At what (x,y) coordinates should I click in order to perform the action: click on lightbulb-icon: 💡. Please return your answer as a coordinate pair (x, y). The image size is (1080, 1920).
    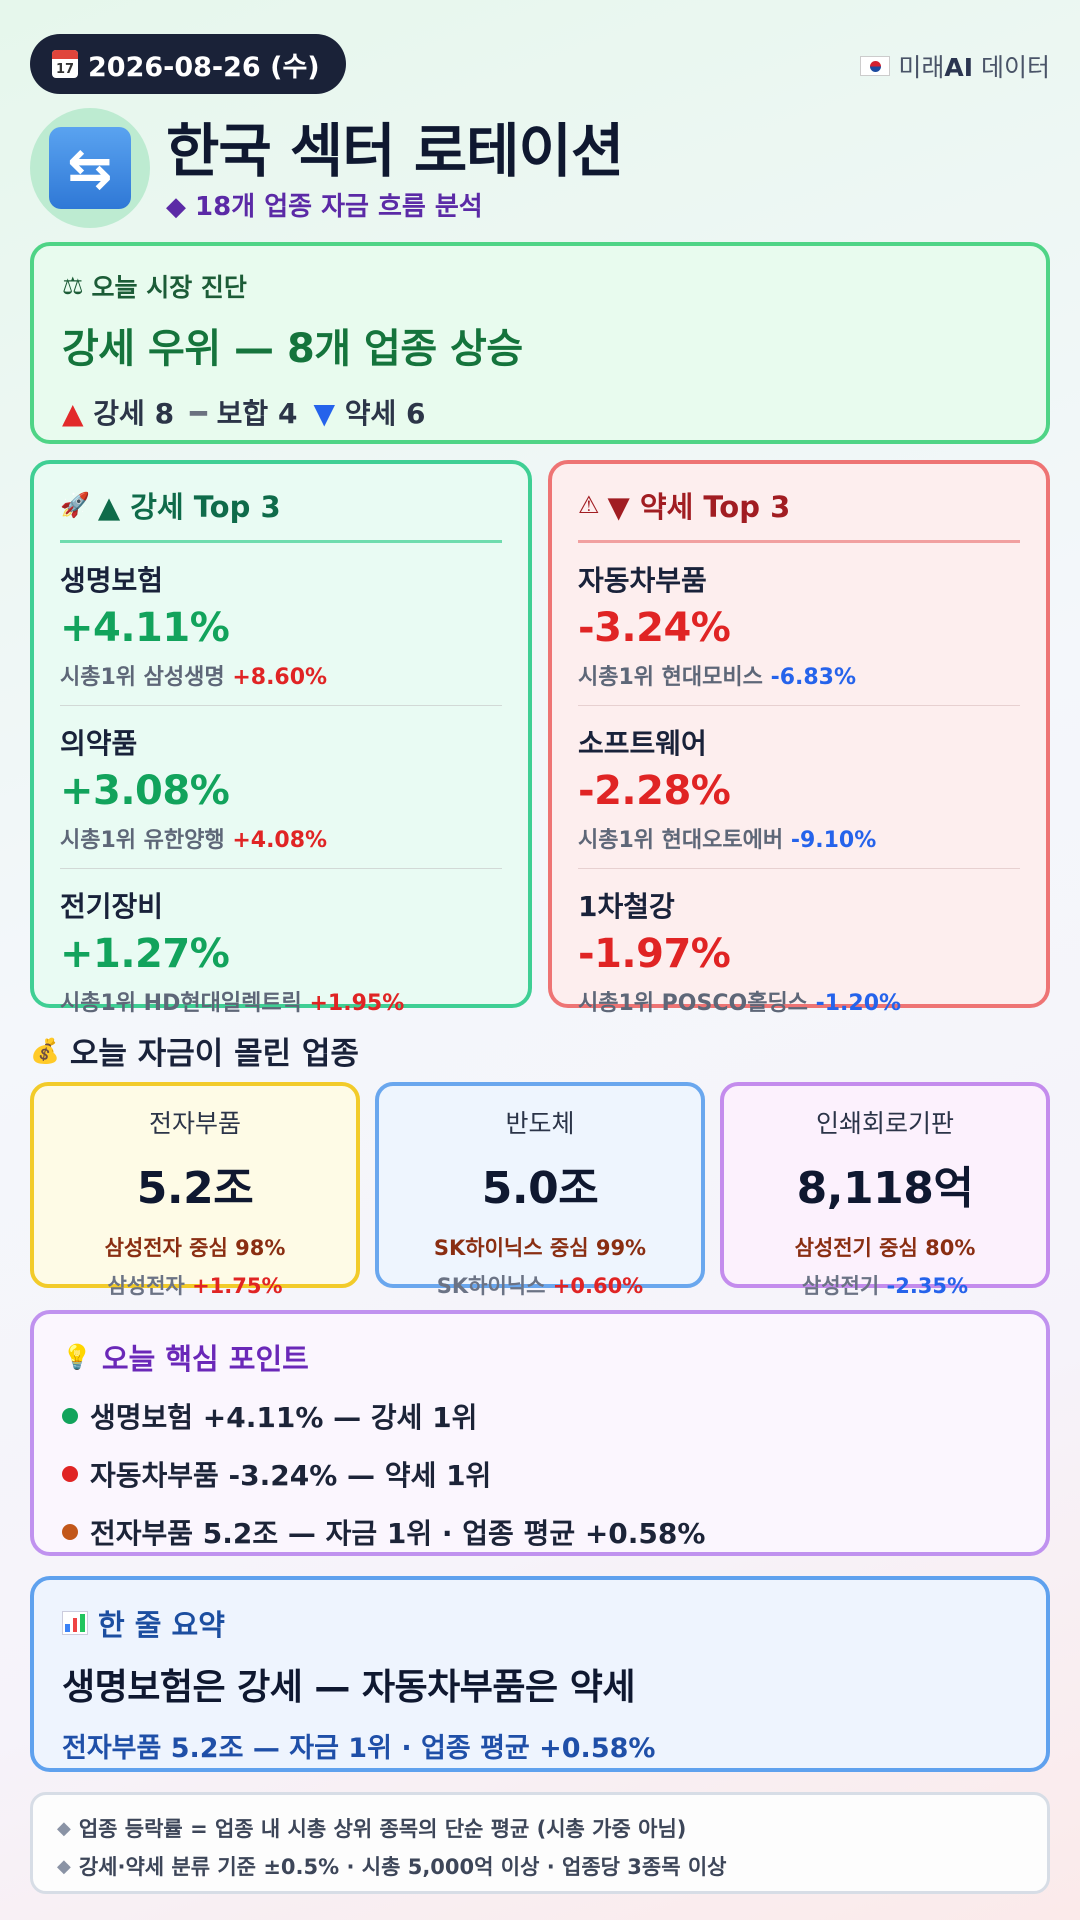
    Looking at the image, I should click on (77, 1357).